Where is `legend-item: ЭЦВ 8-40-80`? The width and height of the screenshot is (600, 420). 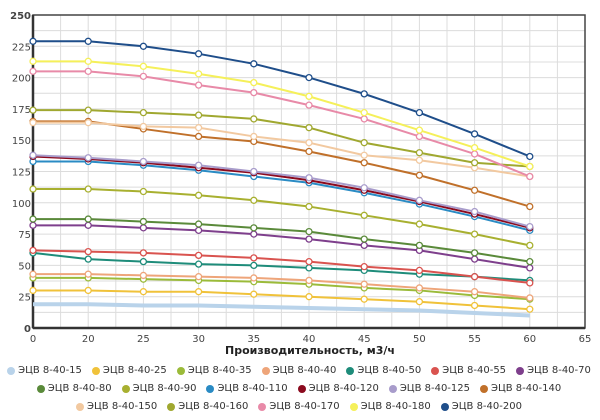
legend-item: ЭЦВ 8-40-80 is located at coordinates (74, 389).